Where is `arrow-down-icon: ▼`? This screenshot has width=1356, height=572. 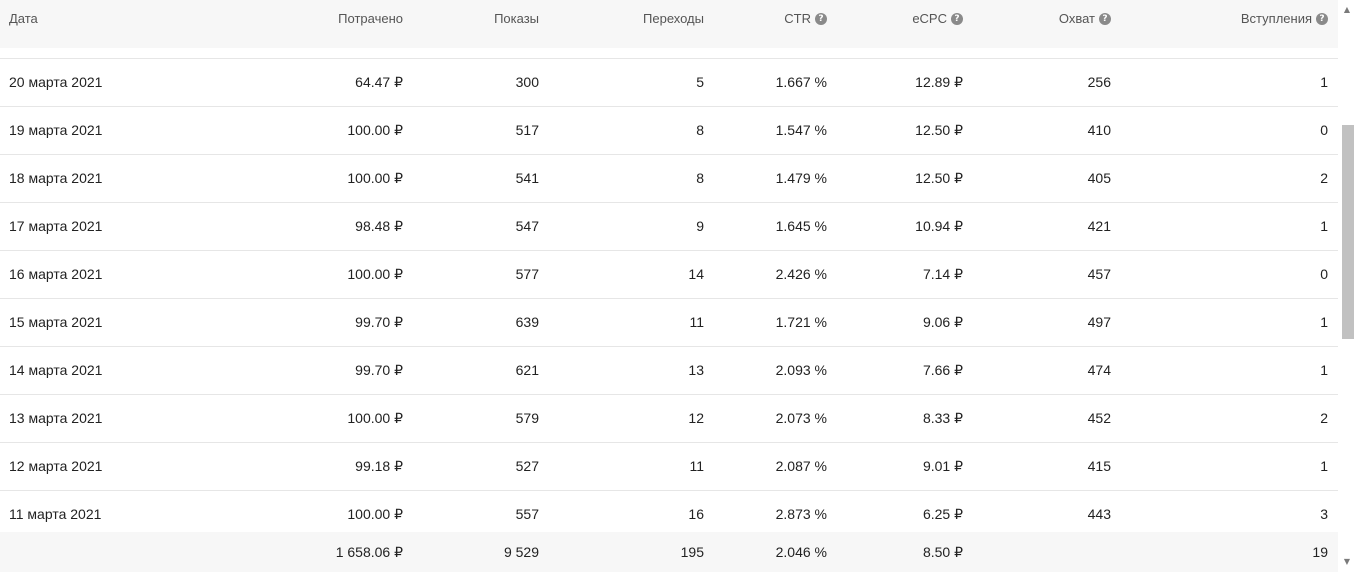
arrow-down-icon: ▼ is located at coordinates (1347, 561).